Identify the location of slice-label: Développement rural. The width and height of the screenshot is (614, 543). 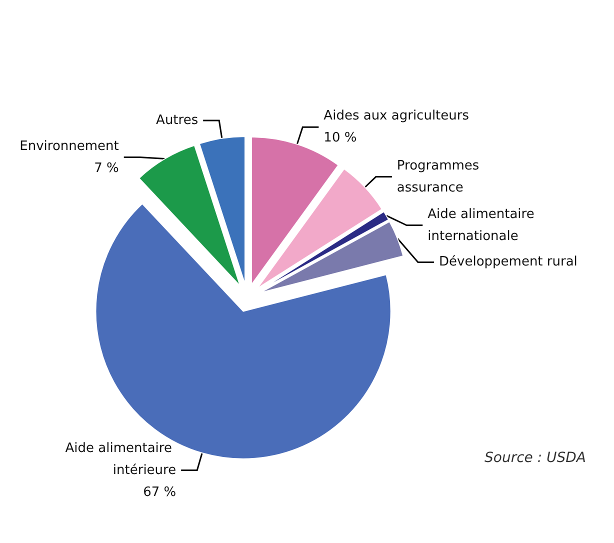
(508, 262).